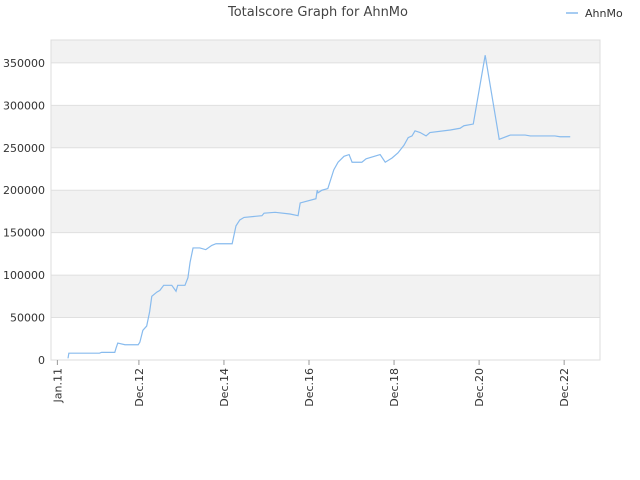 The width and height of the screenshot is (640, 480). What do you see at coordinates (564, 387) in the screenshot?
I see `x-tick-label: Dec.22` at bounding box center [564, 387].